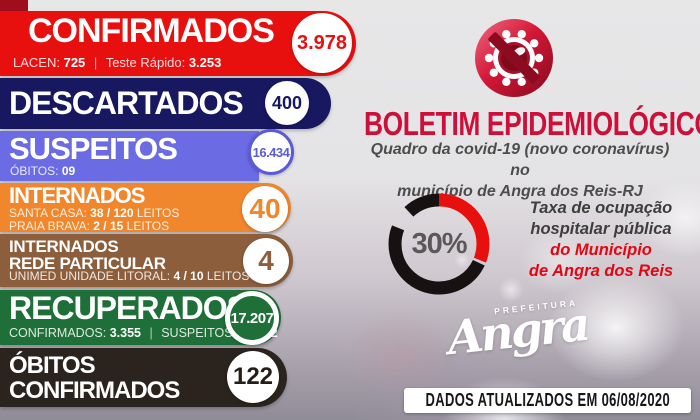 This screenshot has height=420, width=700. I want to click on badge-value: 40, so click(265, 208).